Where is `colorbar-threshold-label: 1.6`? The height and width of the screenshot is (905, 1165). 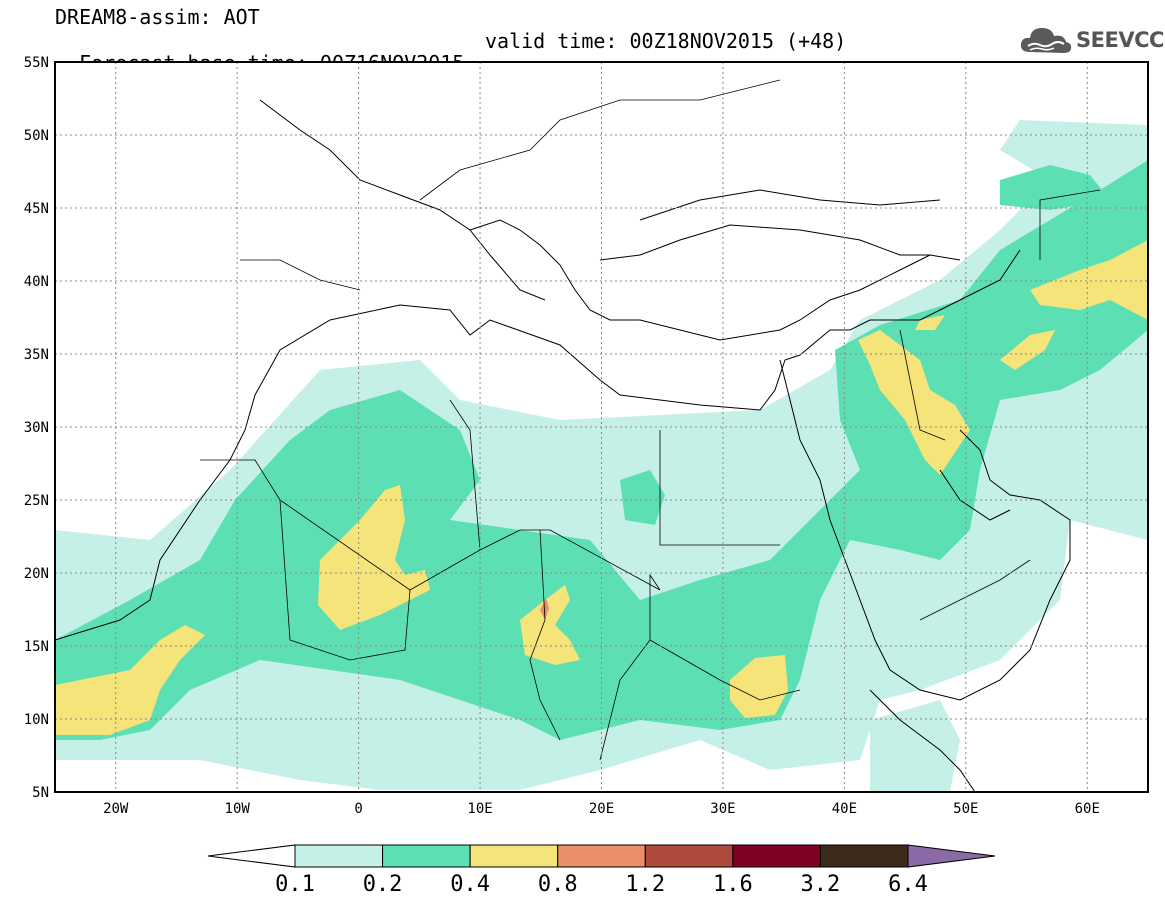 colorbar-threshold-label: 1.6 is located at coordinates (732, 884).